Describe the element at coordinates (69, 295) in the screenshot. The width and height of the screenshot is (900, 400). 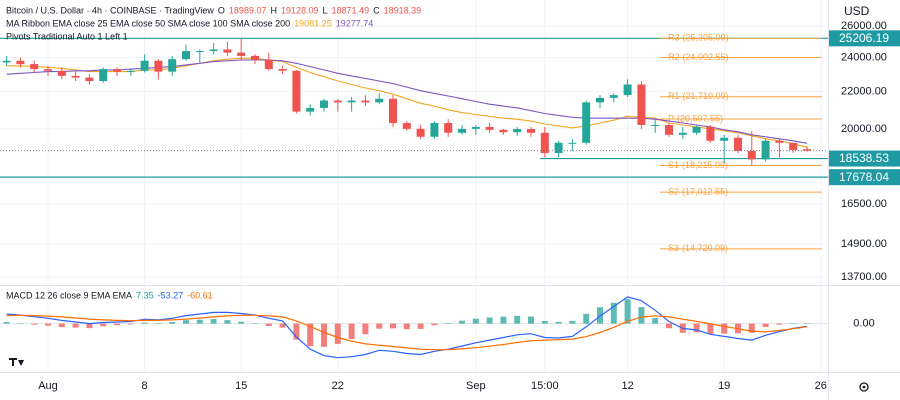
I see `indicator-label: MACD 12 26 close 9 EMA EMA` at that location.